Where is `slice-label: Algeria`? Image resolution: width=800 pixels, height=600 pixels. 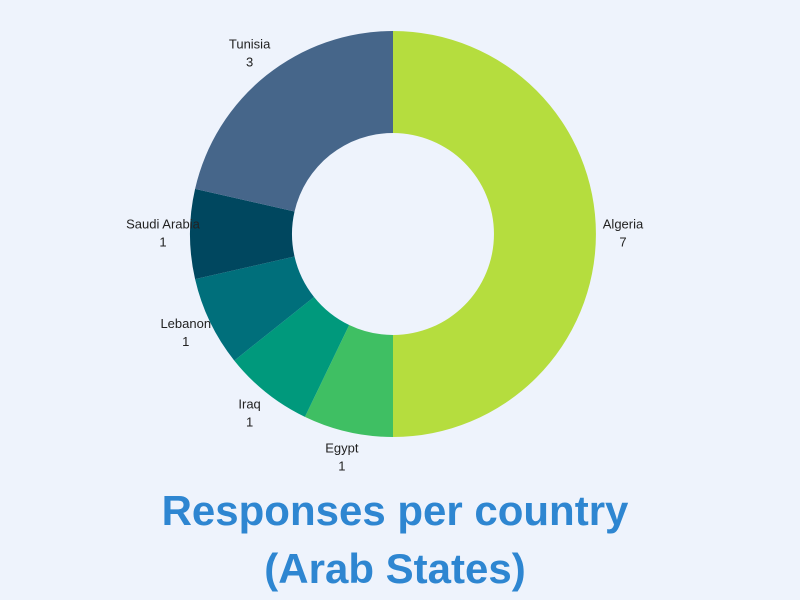 slice-label: Algeria is located at coordinates (623, 223).